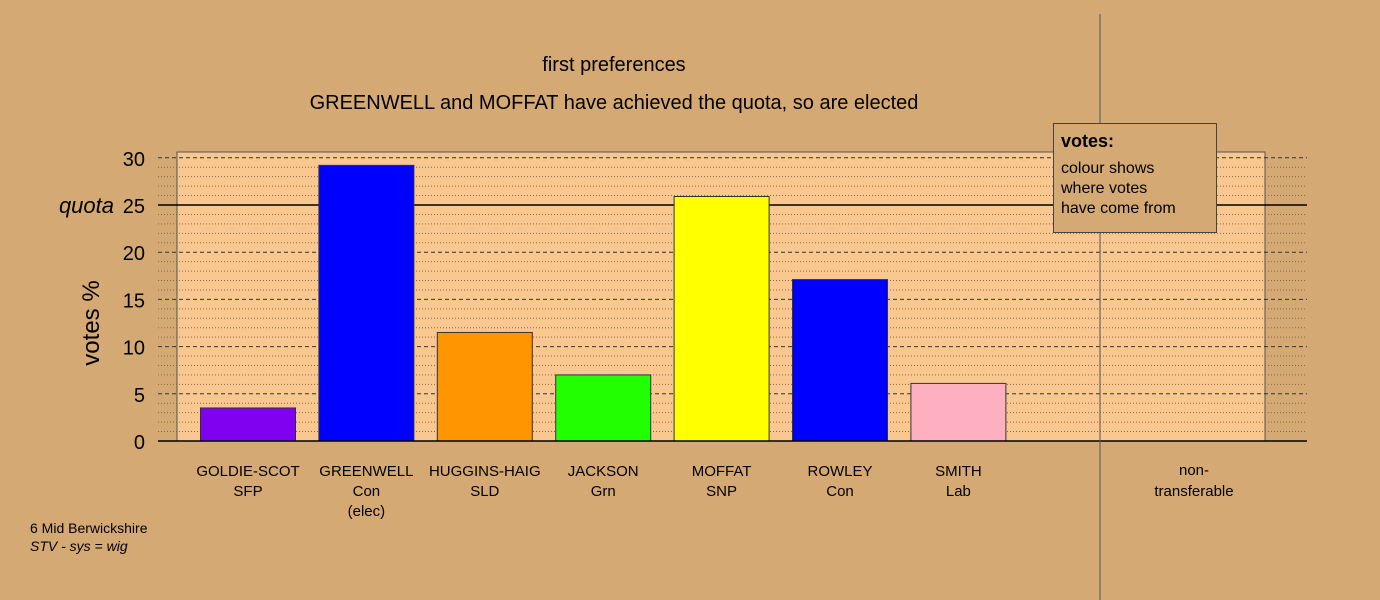 This screenshot has width=1380, height=600. What do you see at coordinates (603, 471) in the screenshot?
I see `x-tick-label-name: JACKSON` at bounding box center [603, 471].